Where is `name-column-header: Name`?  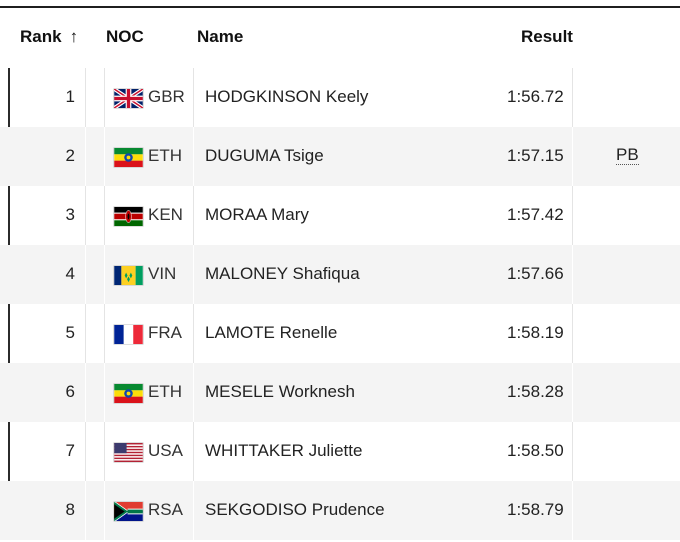 name-column-header: Name is located at coordinates (220, 36).